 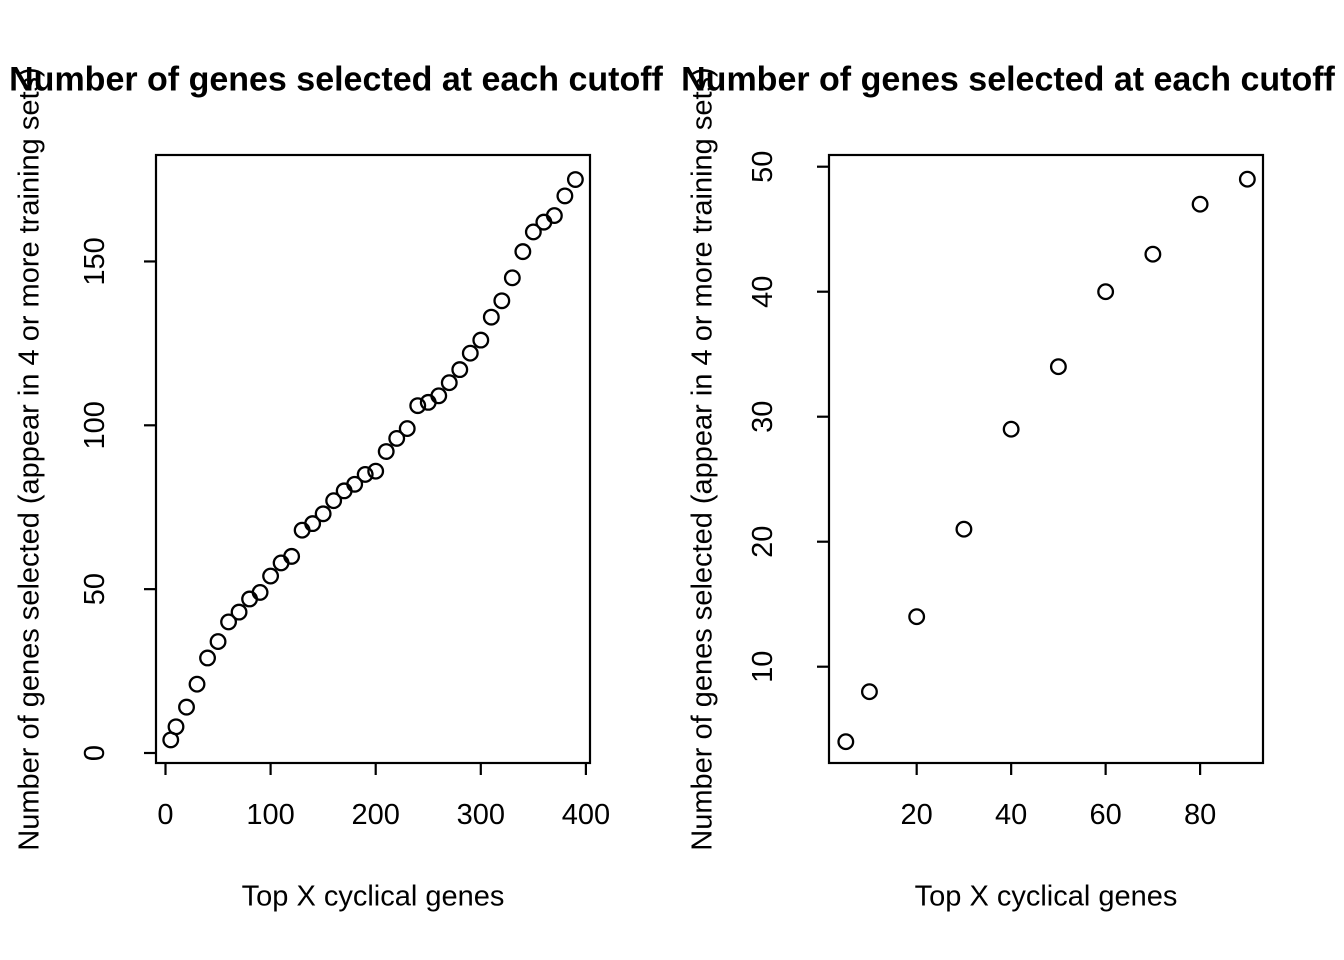 I want to click on left-plot-title: Number of genes selected at each cutoff, so click(x=336, y=79).